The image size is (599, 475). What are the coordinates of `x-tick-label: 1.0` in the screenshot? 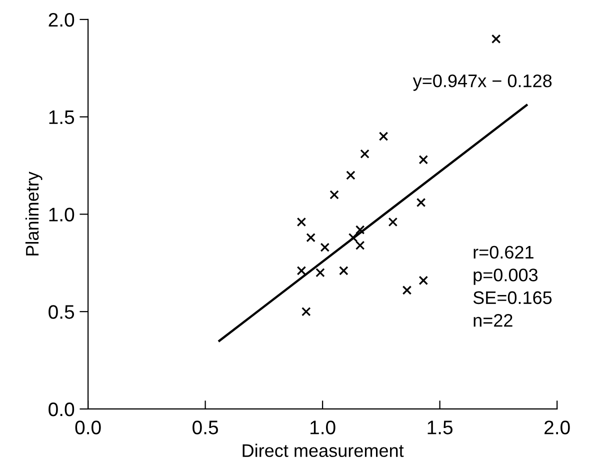 It's located at (323, 427).